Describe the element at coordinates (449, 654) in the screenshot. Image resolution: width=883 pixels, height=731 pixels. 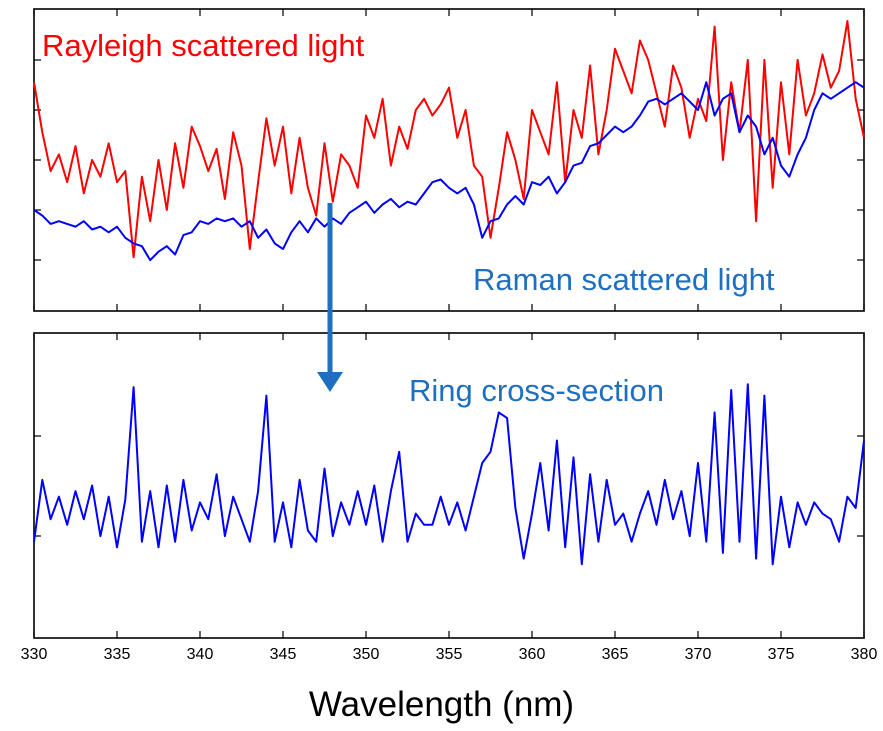
I see `x-tick-label: 355` at that location.